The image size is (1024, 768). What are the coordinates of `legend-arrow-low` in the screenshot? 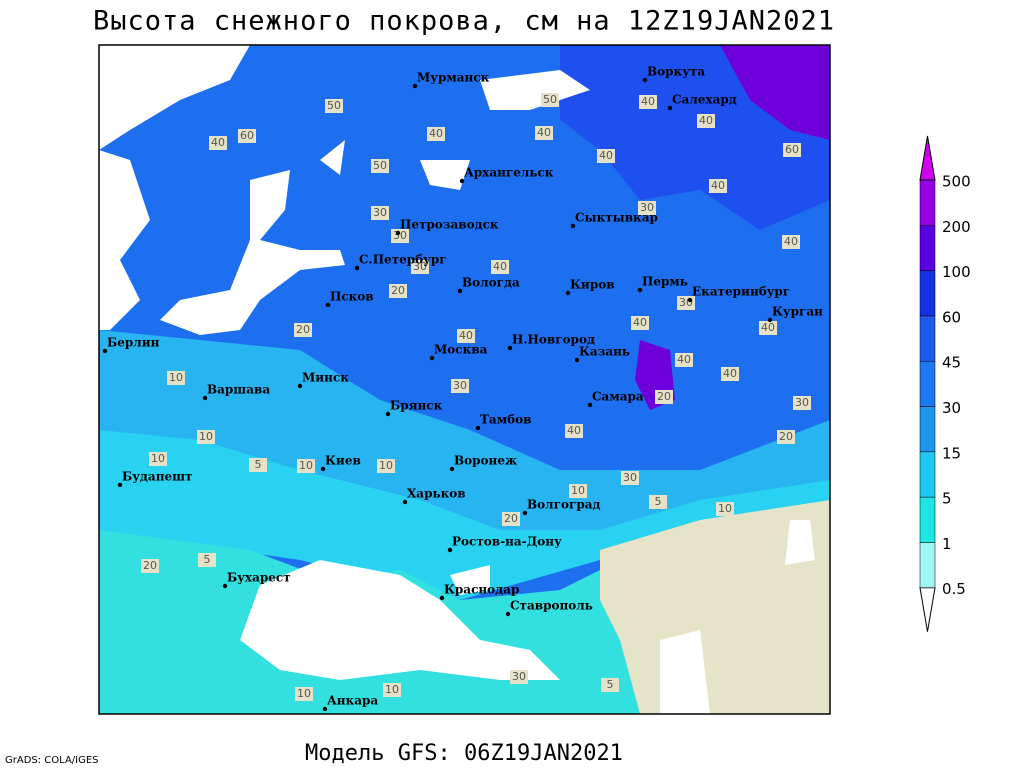 It's located at (927, 609).